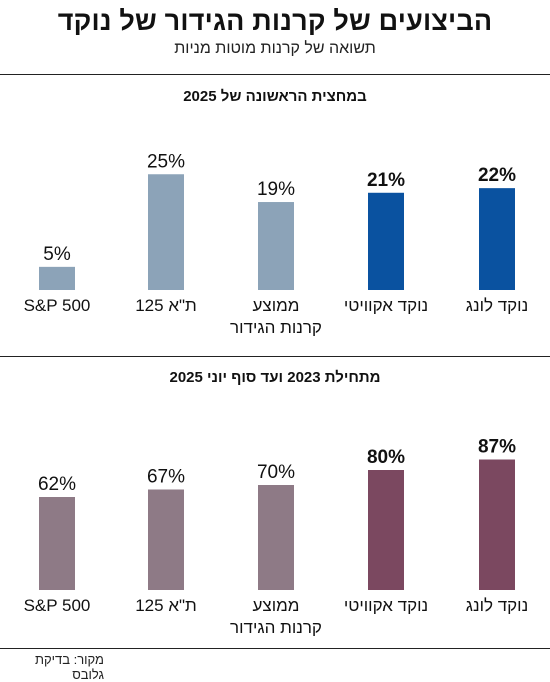 The height and width of the screenshot is (682, 550). I want to click on value-label-5: 62%, so click(57, 484).